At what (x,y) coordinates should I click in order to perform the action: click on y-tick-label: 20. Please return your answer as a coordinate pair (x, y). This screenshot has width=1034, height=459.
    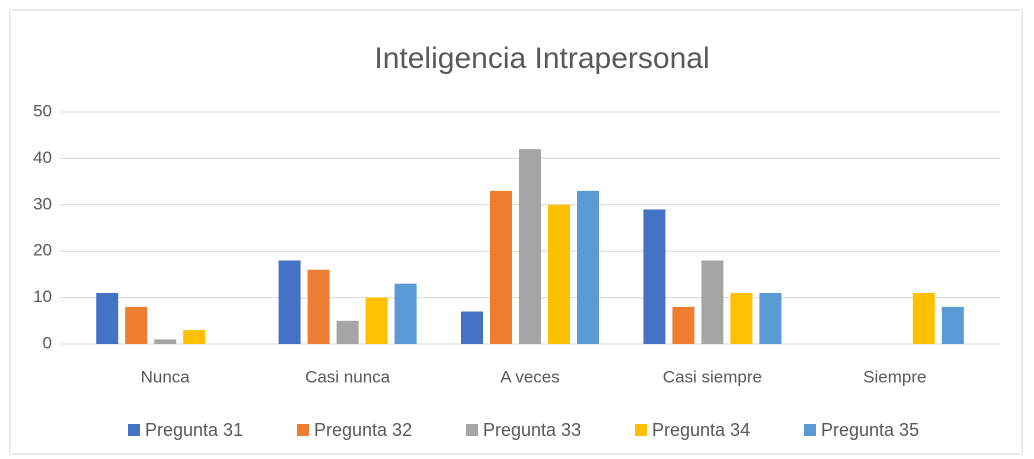
    Looking at the image, I should click on (42, 250).